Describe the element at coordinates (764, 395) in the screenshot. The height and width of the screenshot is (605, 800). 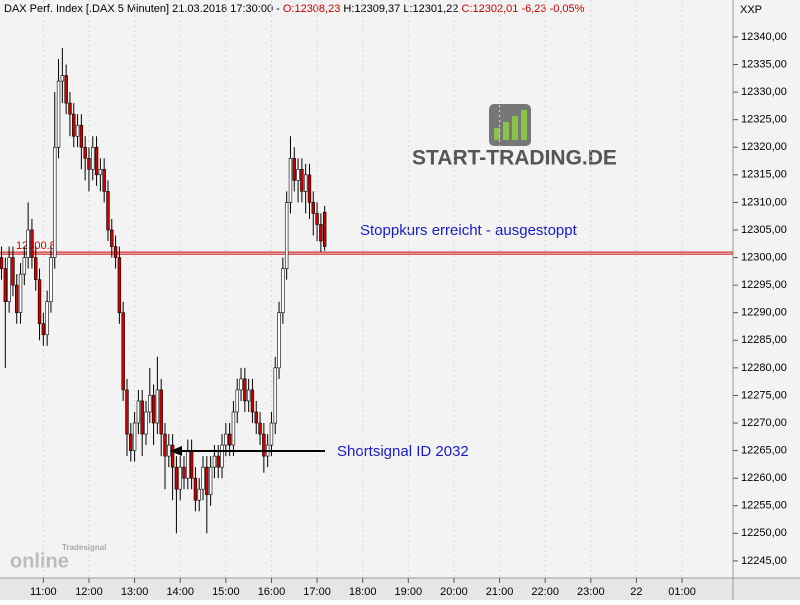
I see `y-tick-label: 12275,00` at that location.